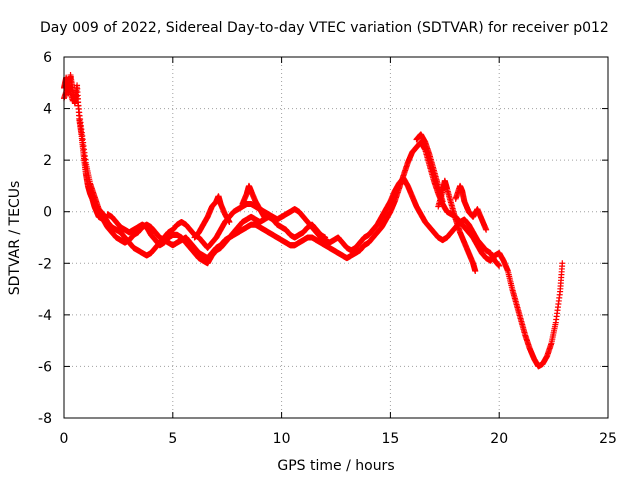  I want to click on x-tick-label: 0, so click(64, 439).